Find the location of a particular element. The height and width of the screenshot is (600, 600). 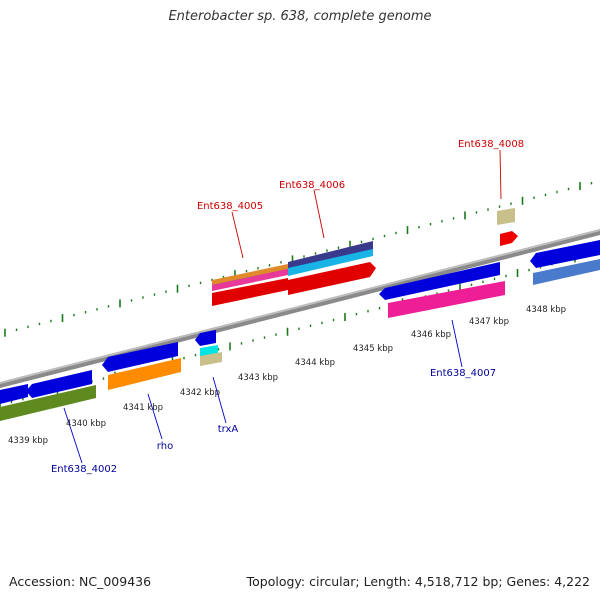

gene-label-ent638-4006: Ent638_4006 is located at coordinates (312, 185).